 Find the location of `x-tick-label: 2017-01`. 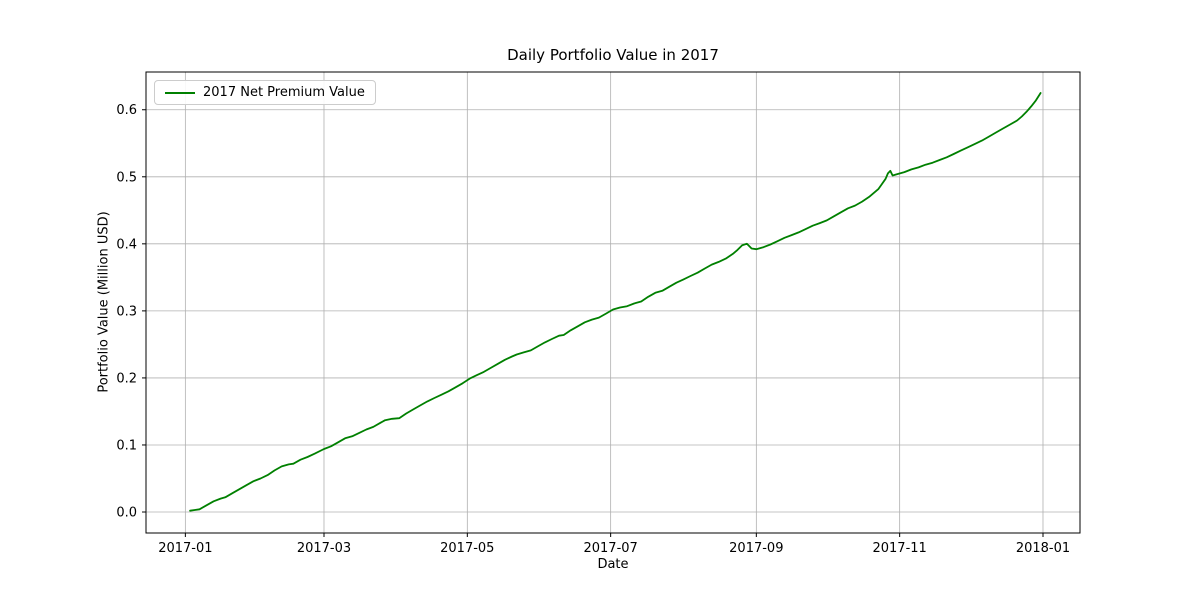

x-tick-label: 2017-01 is located at coordinates (185, 548).